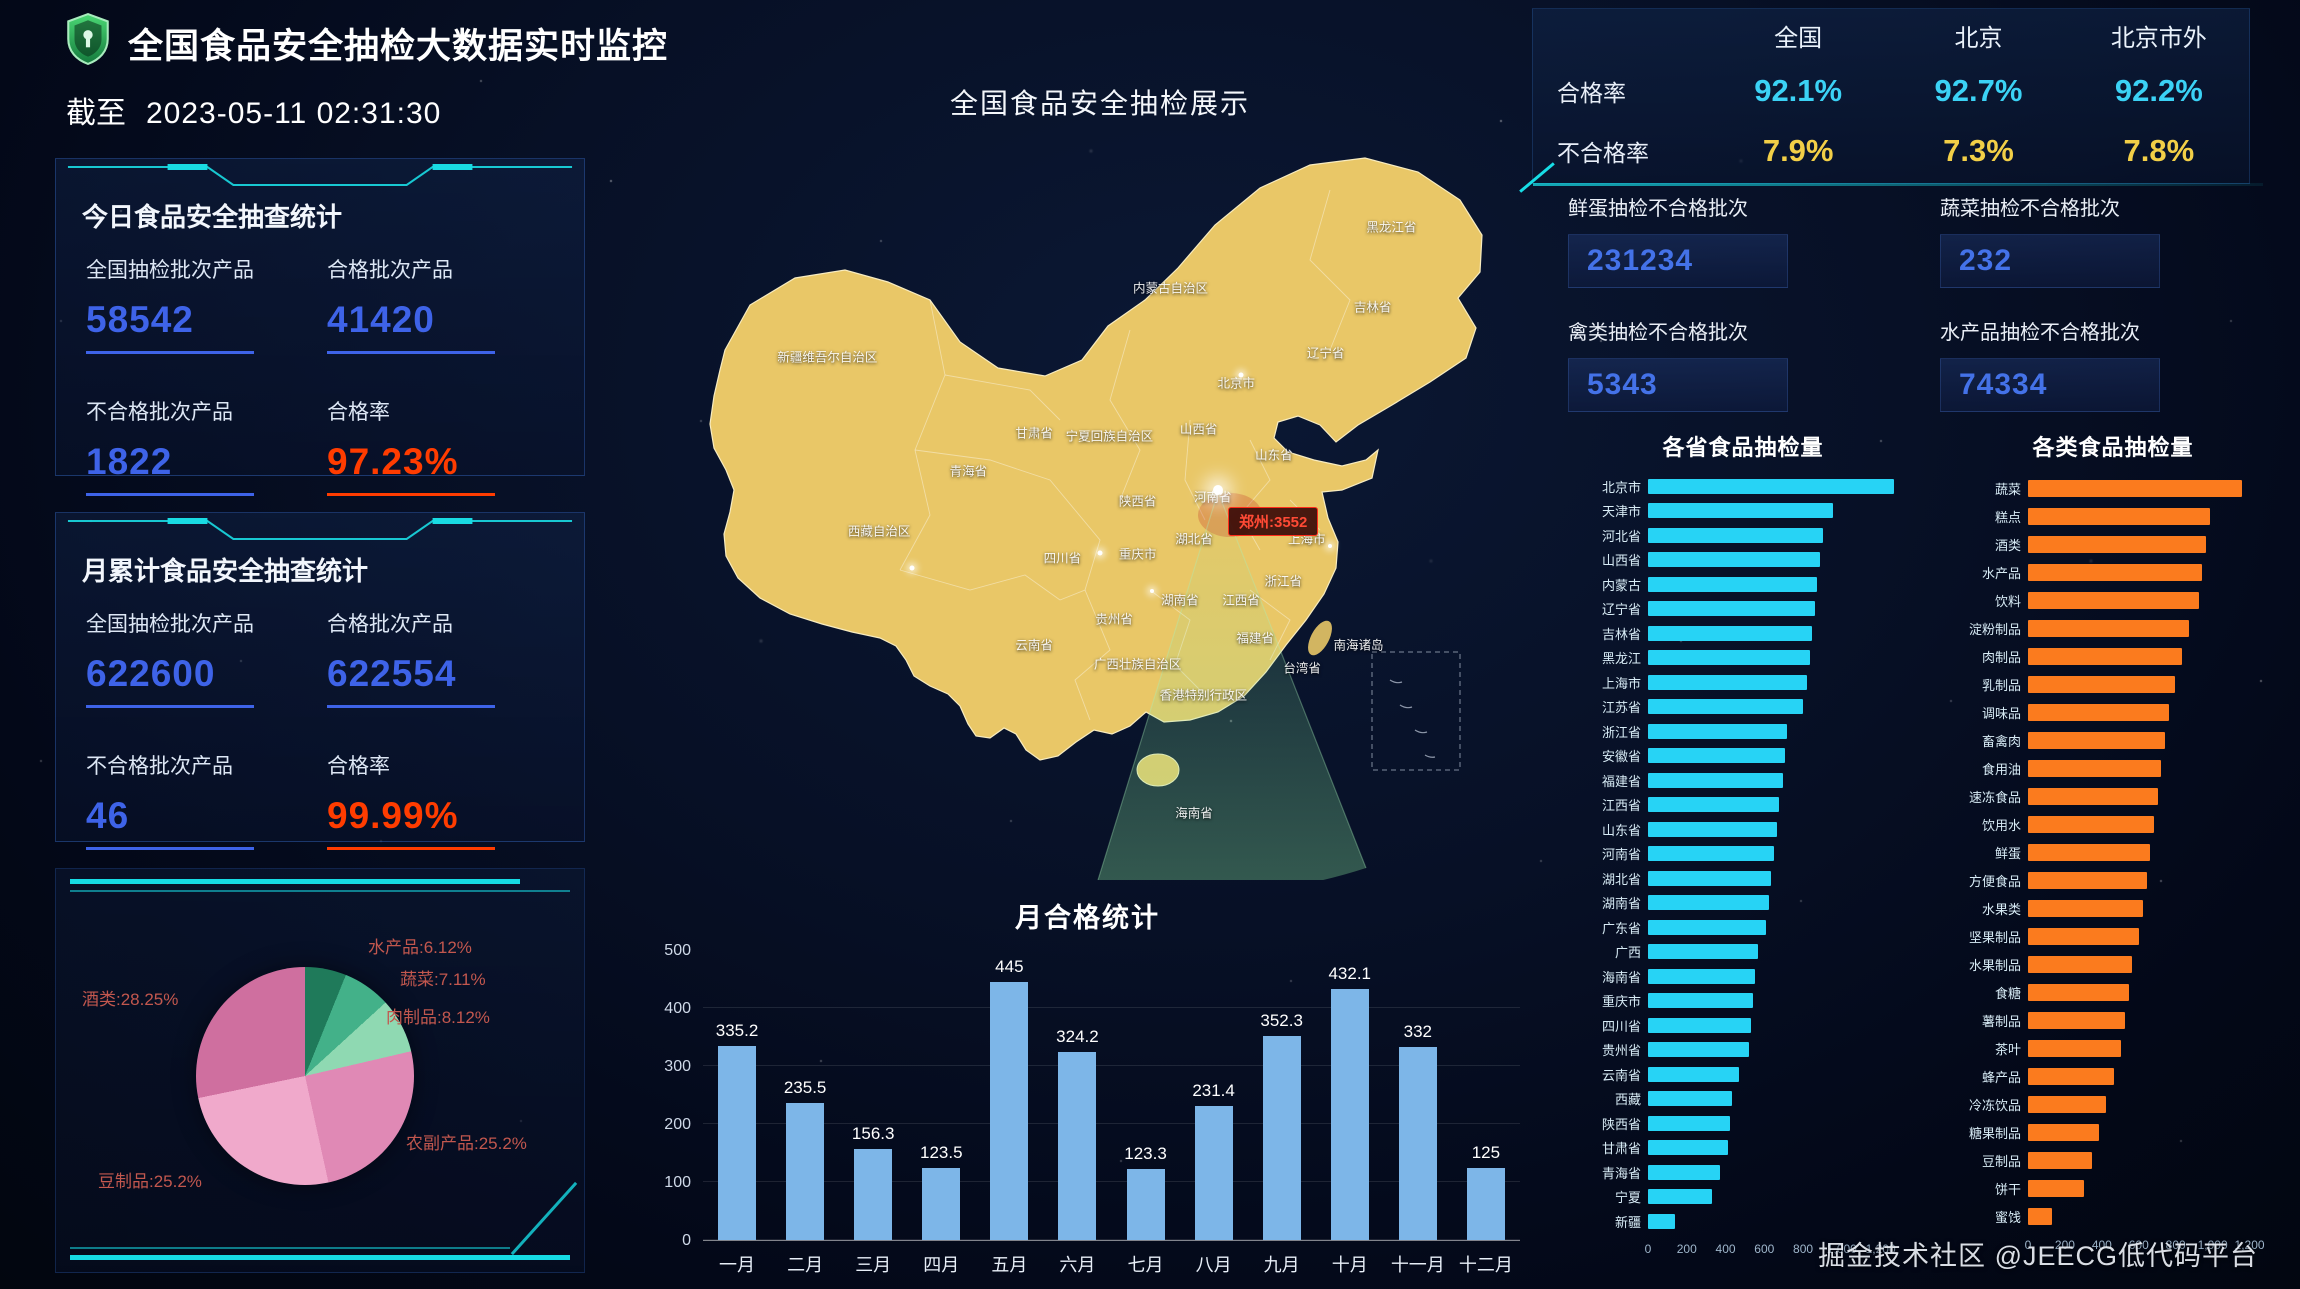 The image size is (2300, 1289). Describe the element at coordinates (1236, 383) in the screenshot. I see `province-label: 北京市` at that location.